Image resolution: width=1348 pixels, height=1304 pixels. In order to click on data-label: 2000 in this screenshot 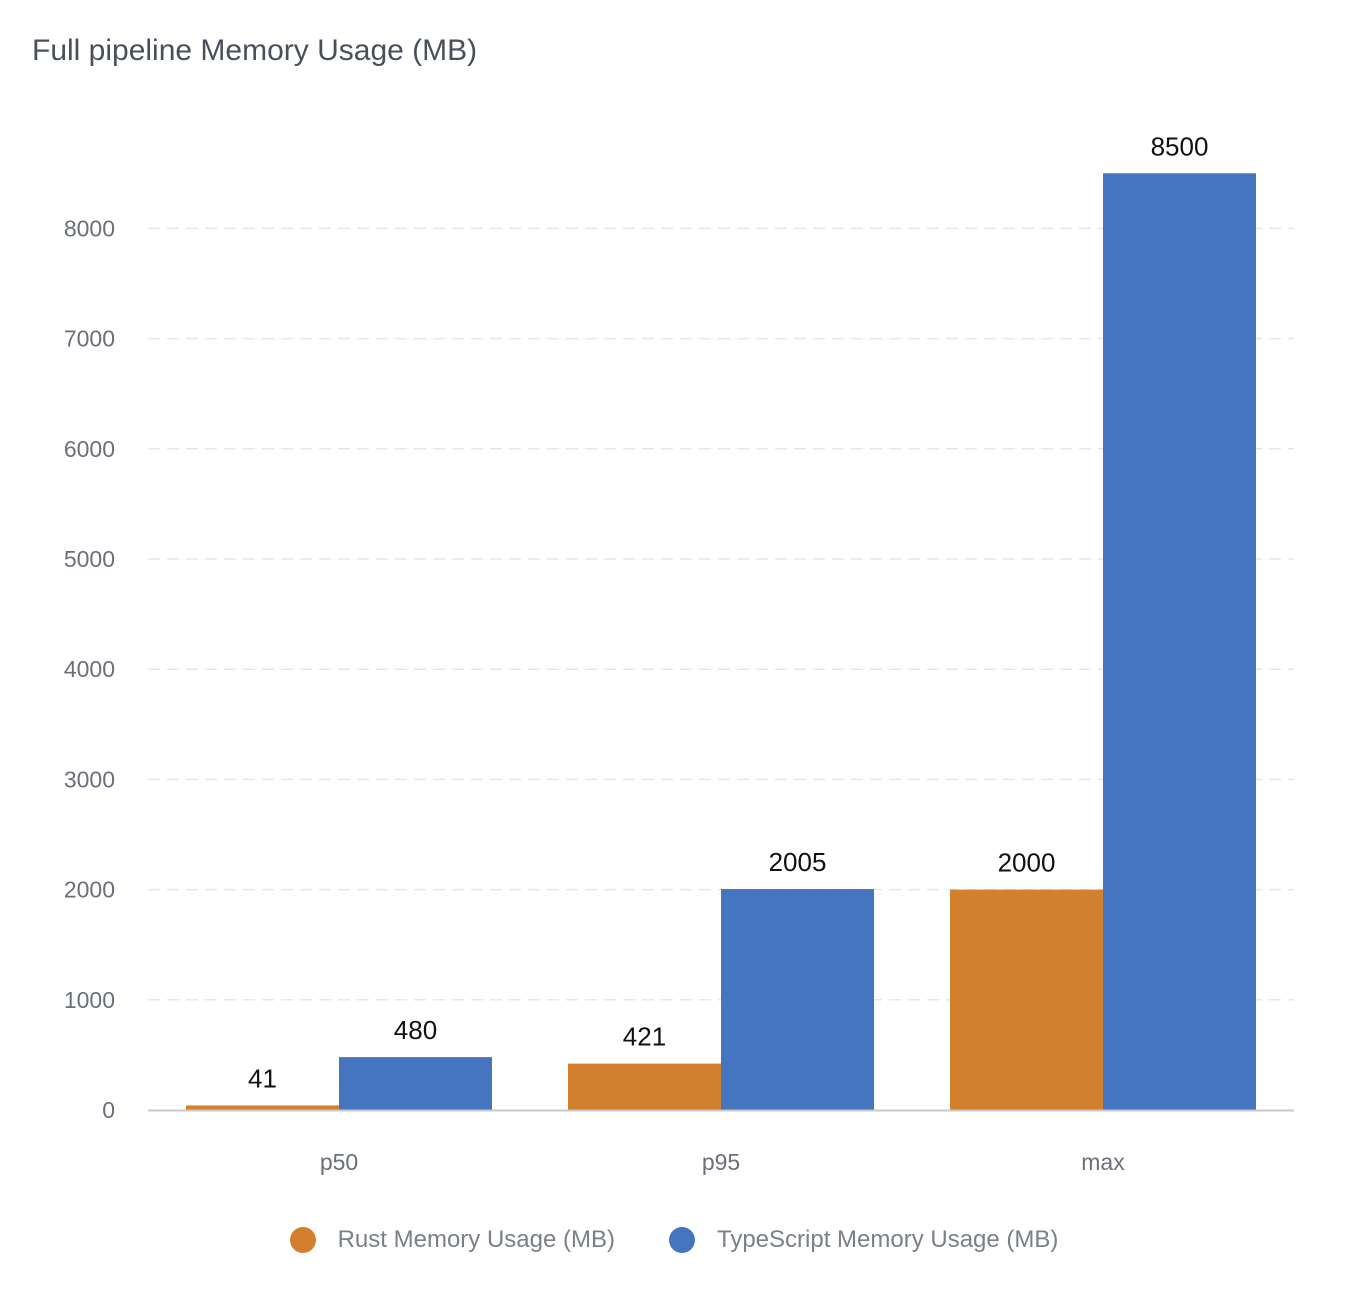, I will do `click(1027, 863)`.